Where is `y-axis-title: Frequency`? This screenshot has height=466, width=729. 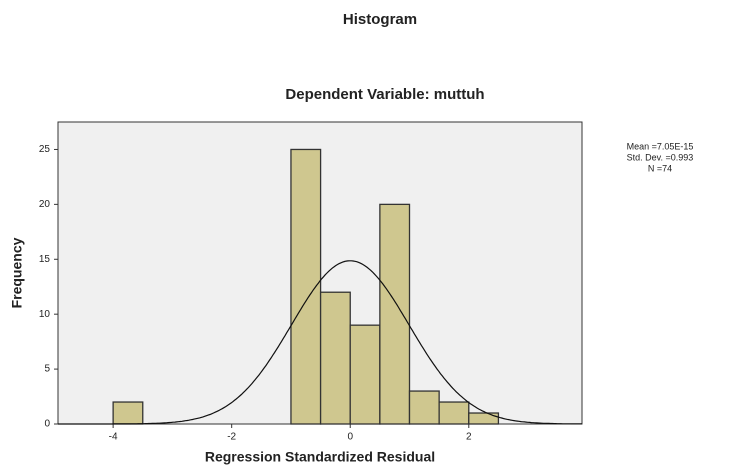
y-axis-title: Frequency is located at coordinates (17, 272).